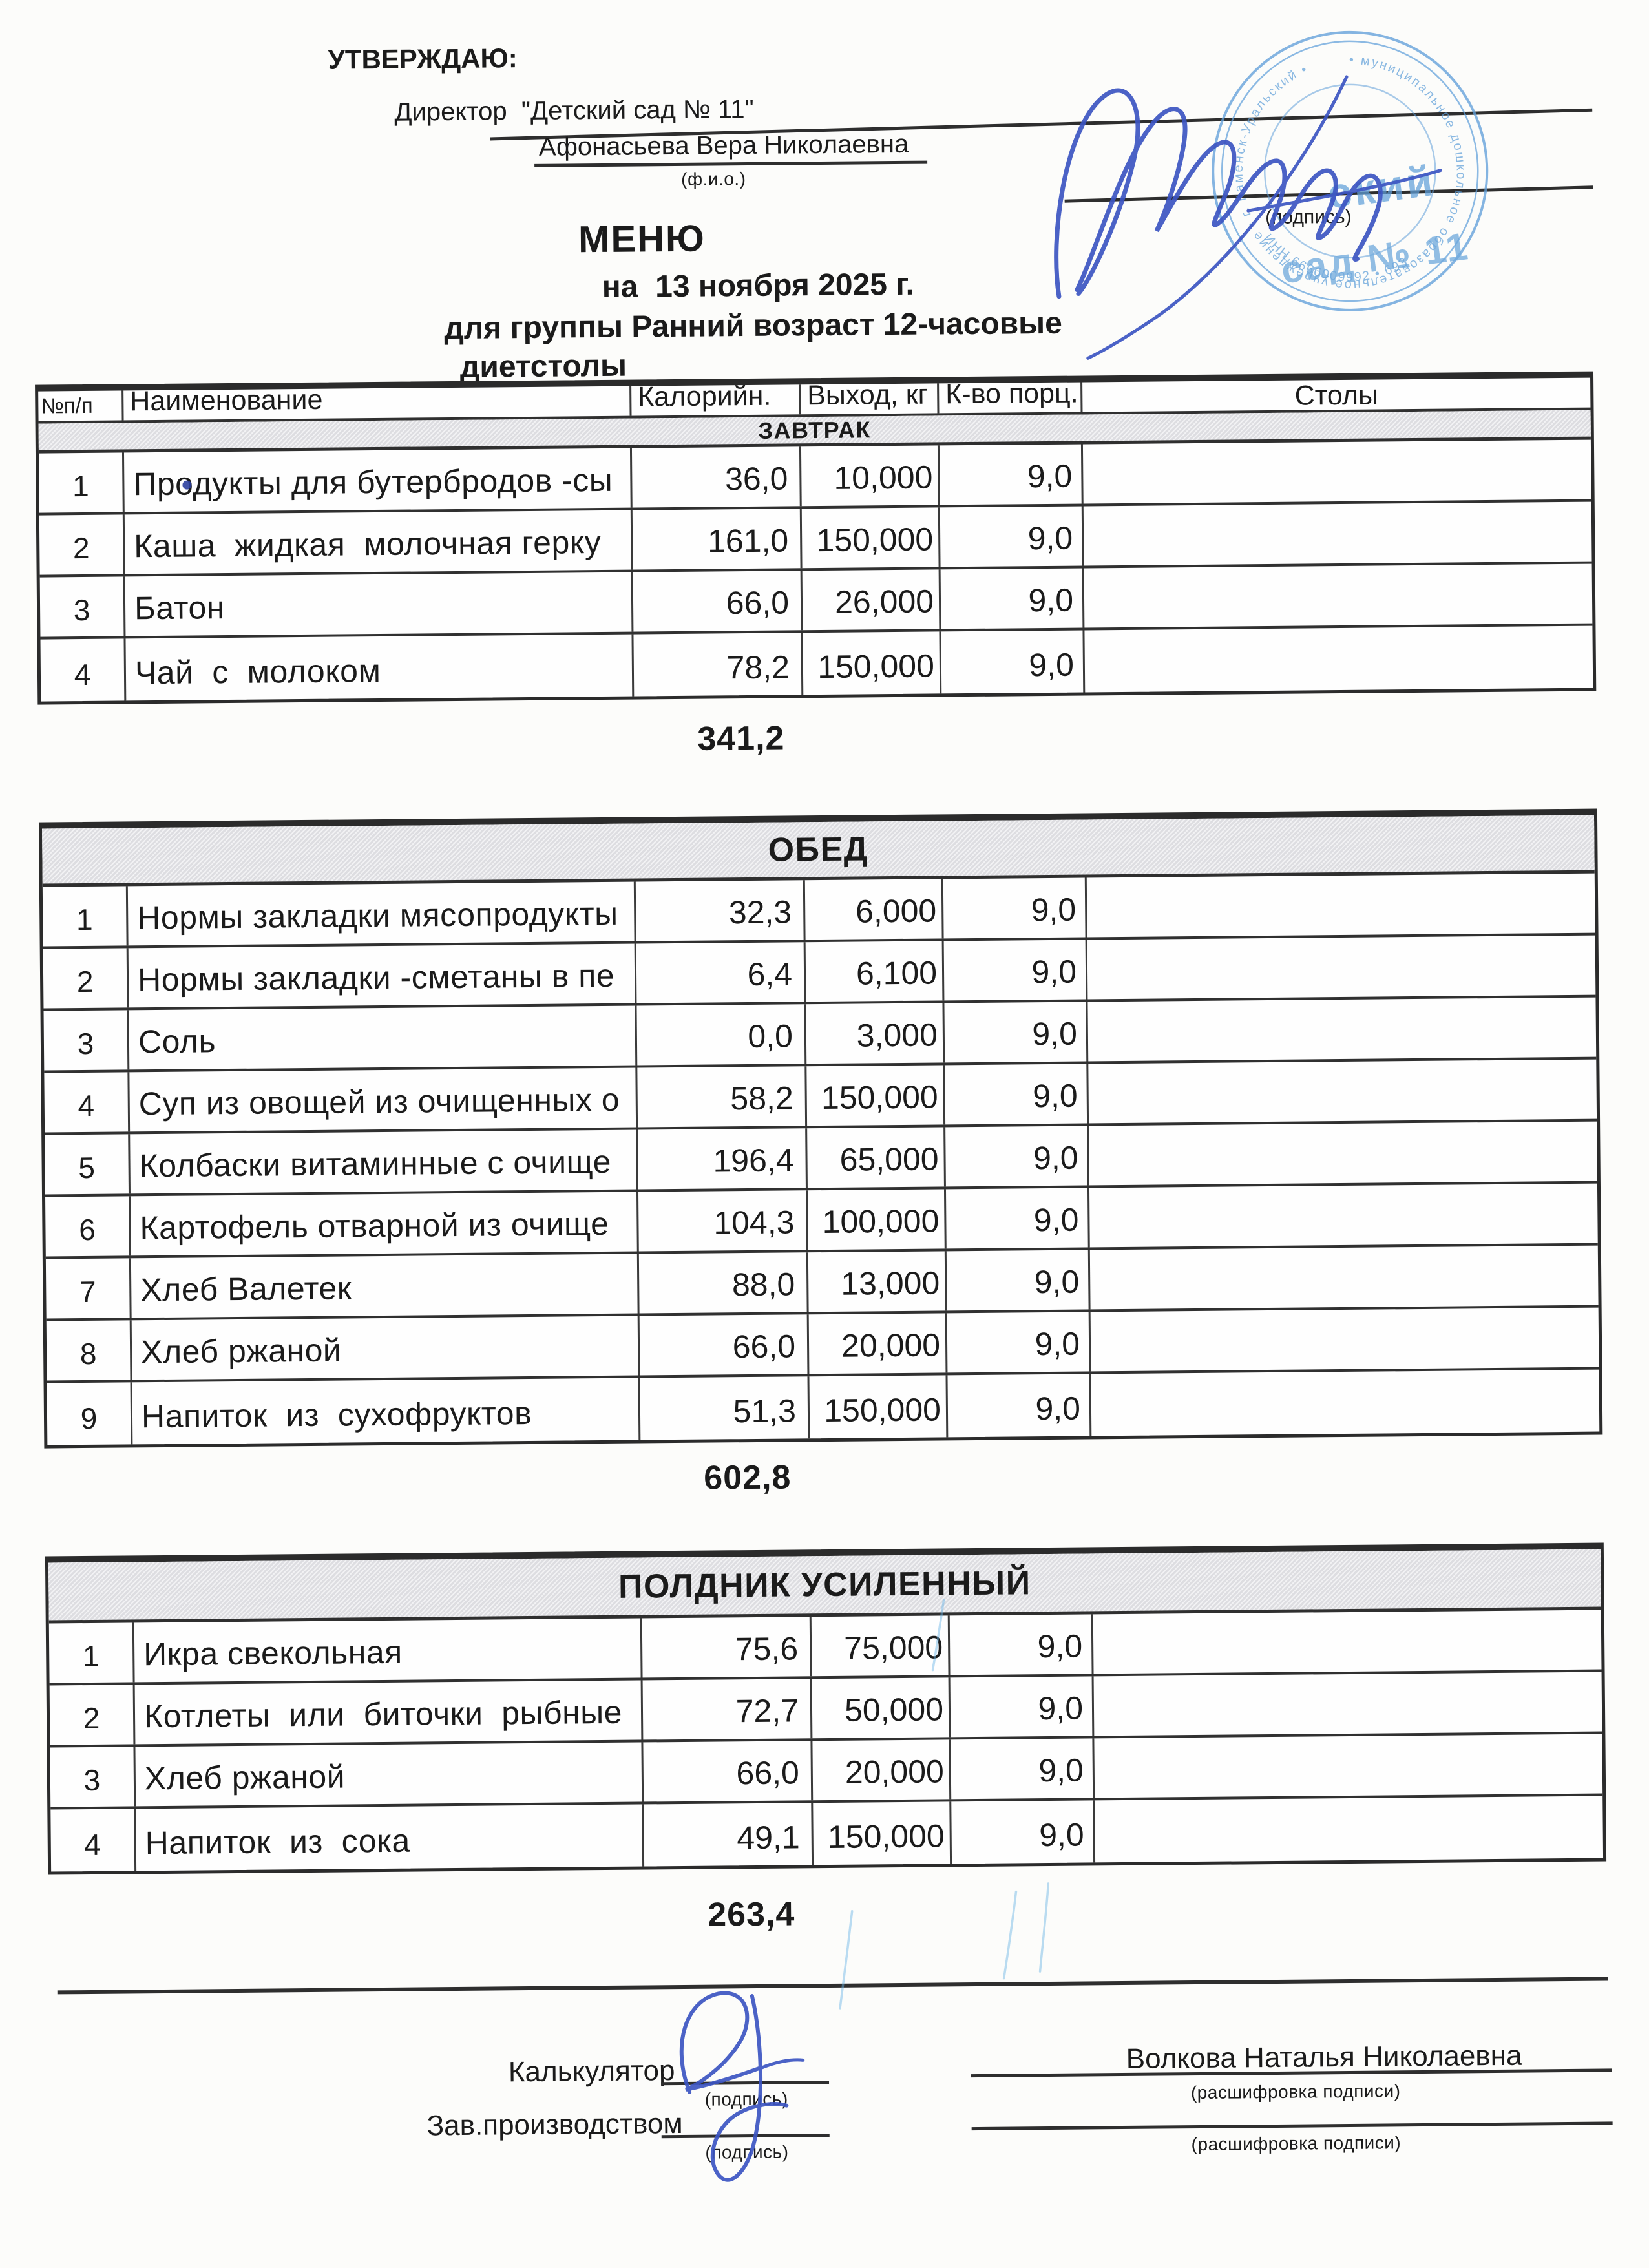 The image size is (1649, 2268). Describe the element at coordinates (746, 2099) in the screenshot. I see `calculator-sign-caption: (подпись)` at that location.